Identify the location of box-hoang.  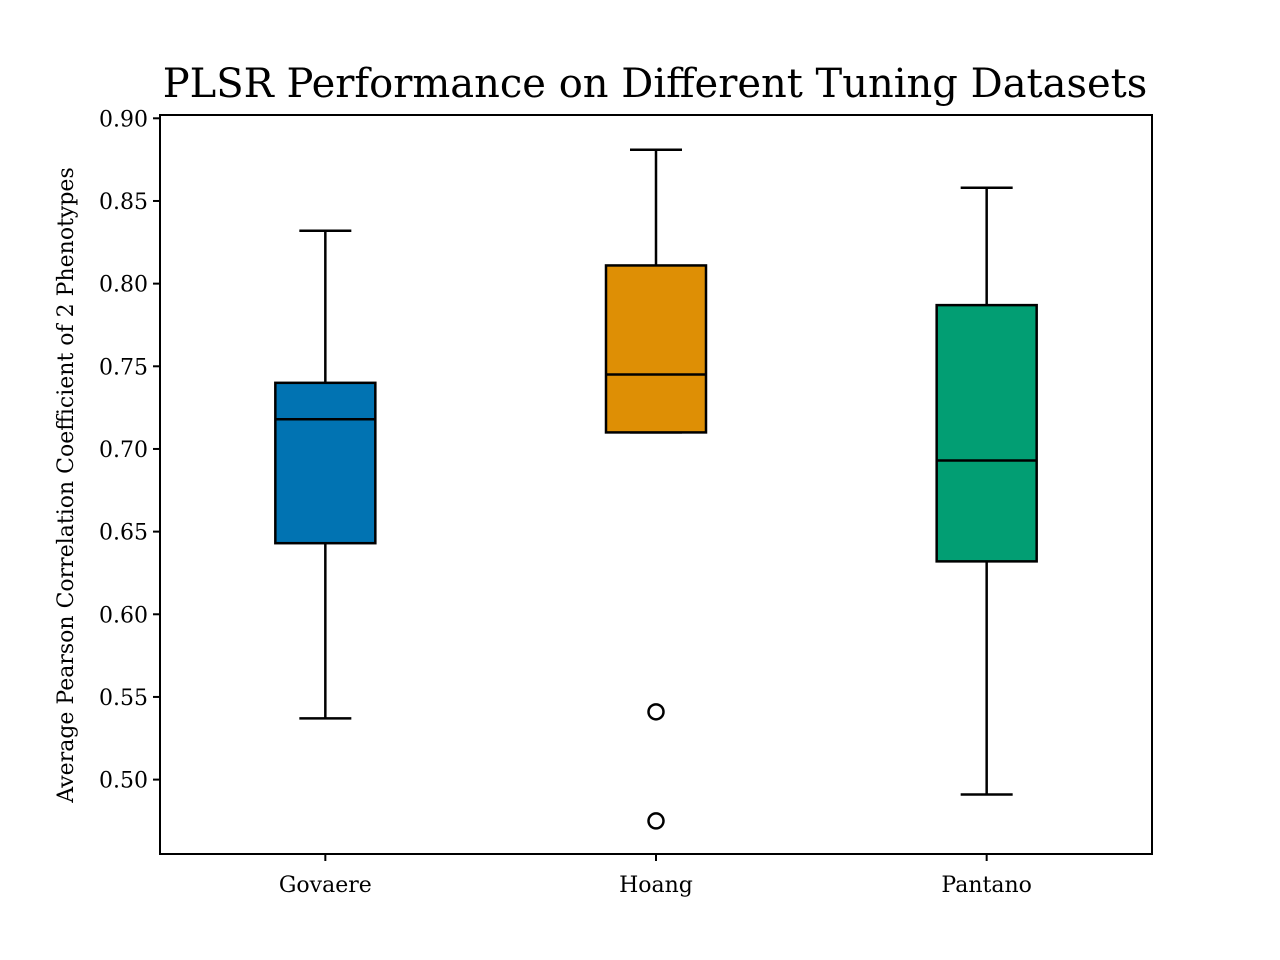
(656, 349).